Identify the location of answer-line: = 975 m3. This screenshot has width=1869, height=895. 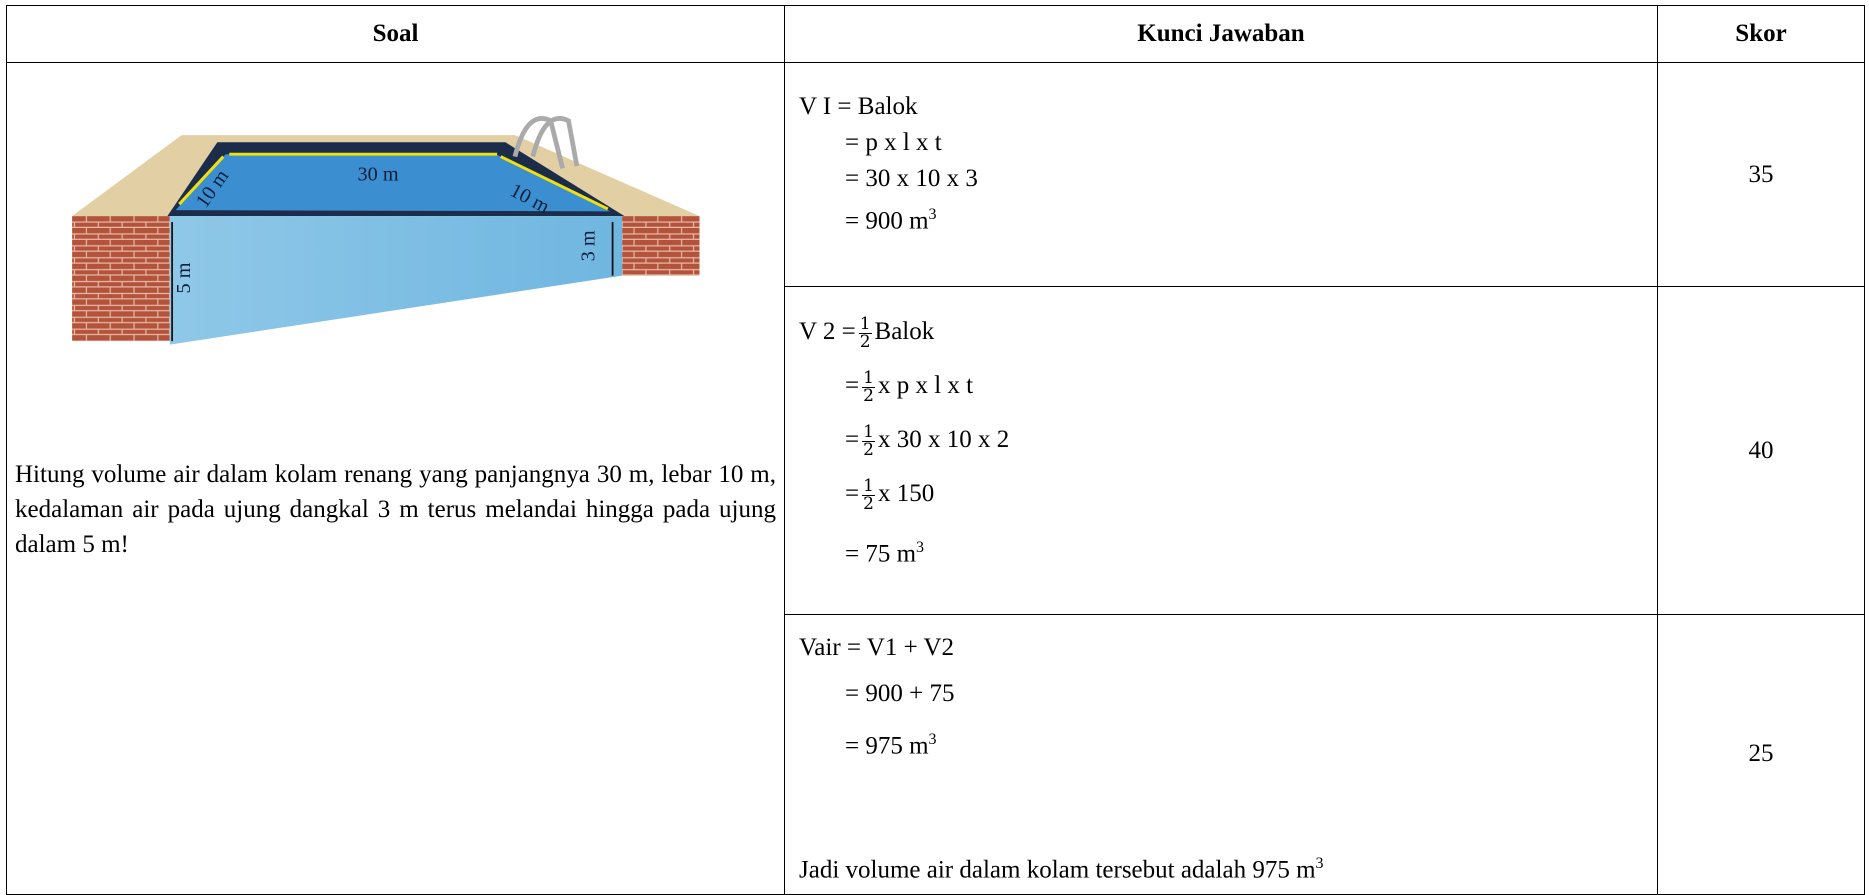
(1228, 743).